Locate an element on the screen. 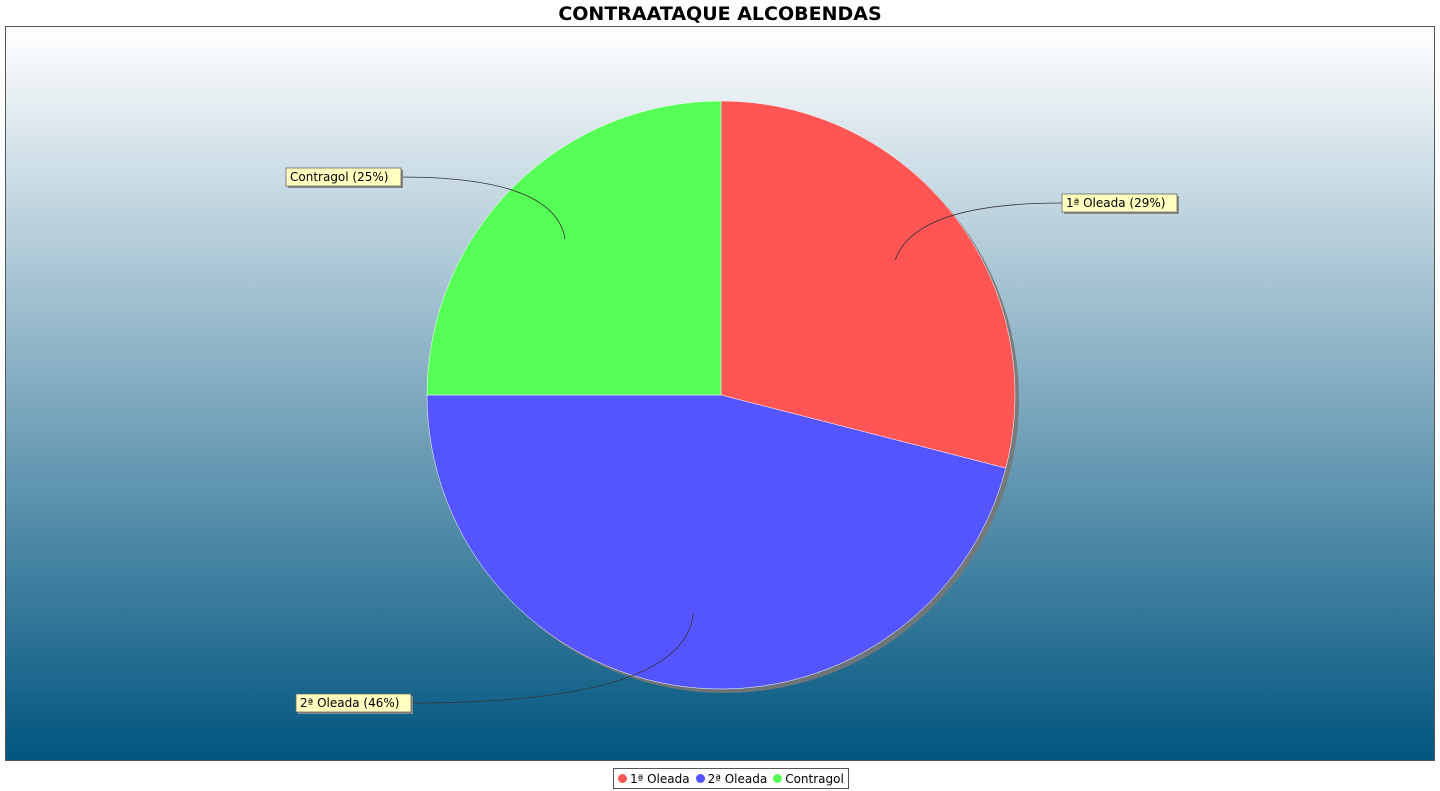 The width and height of the screenshot is (1440, 791). legend-item-1a-oleada: 1ª Oleada is located at coordinates (654, 779).